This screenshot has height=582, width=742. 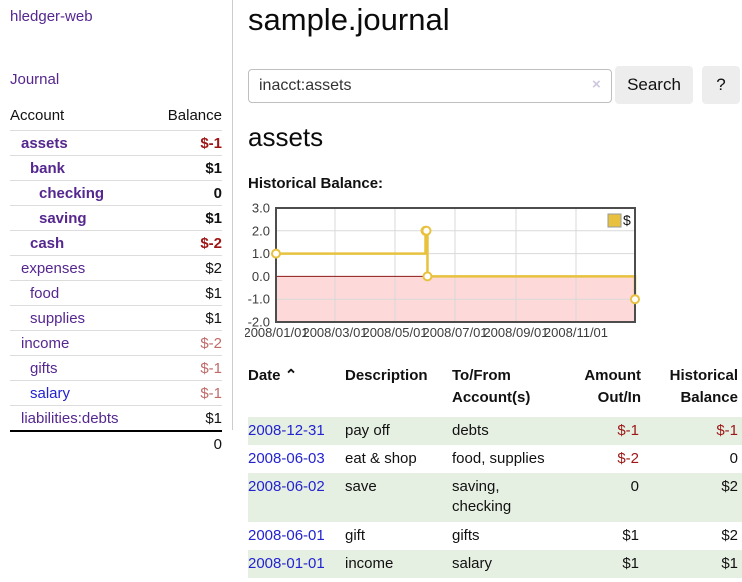 I want to click on x-tick-label: 2008/07/01, so click(x=454, y=332).